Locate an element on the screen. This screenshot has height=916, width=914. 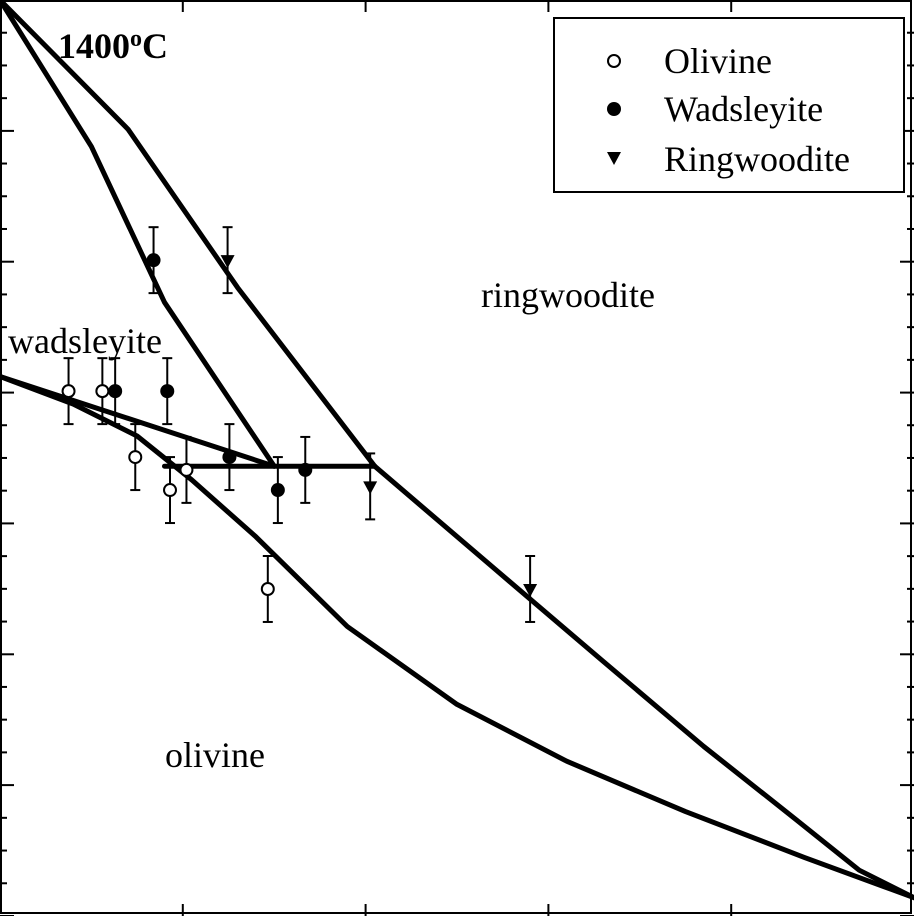
point-wadsleyite-5-marker is located at coordinates (278, 490).